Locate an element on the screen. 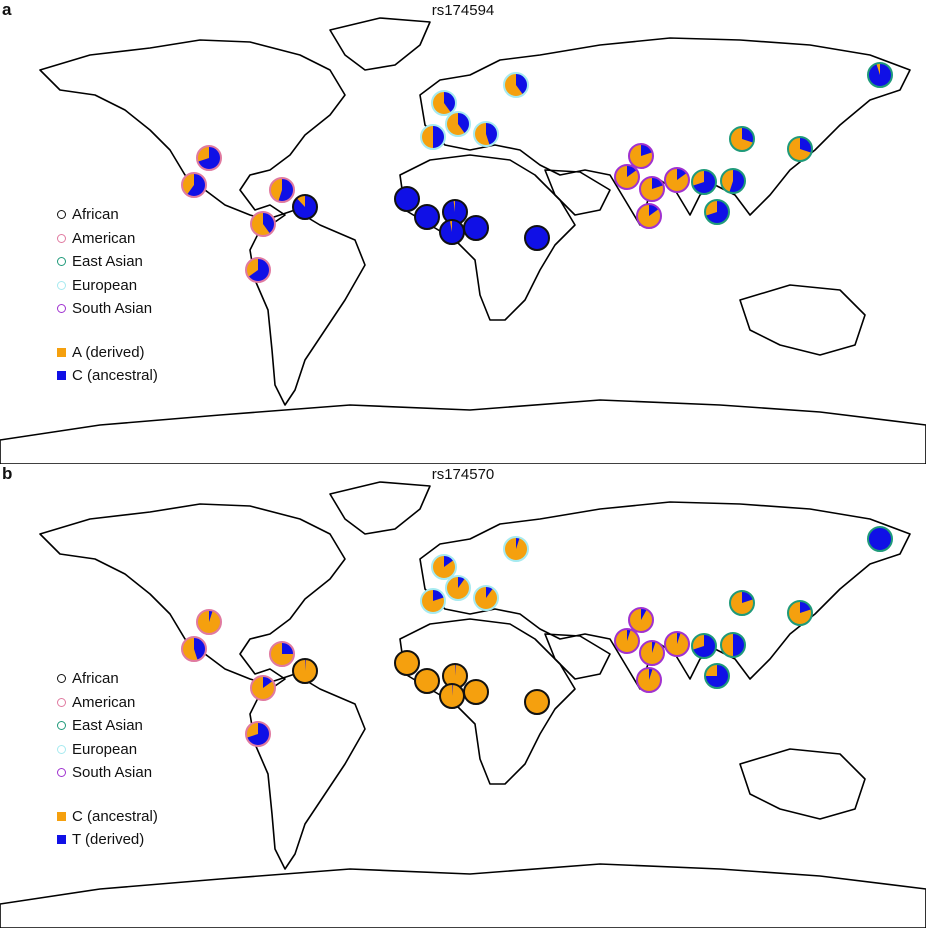 The image size is (926, 928). legend-item-allele-orange: C (ancestral) is located at coordinates (107, 817).